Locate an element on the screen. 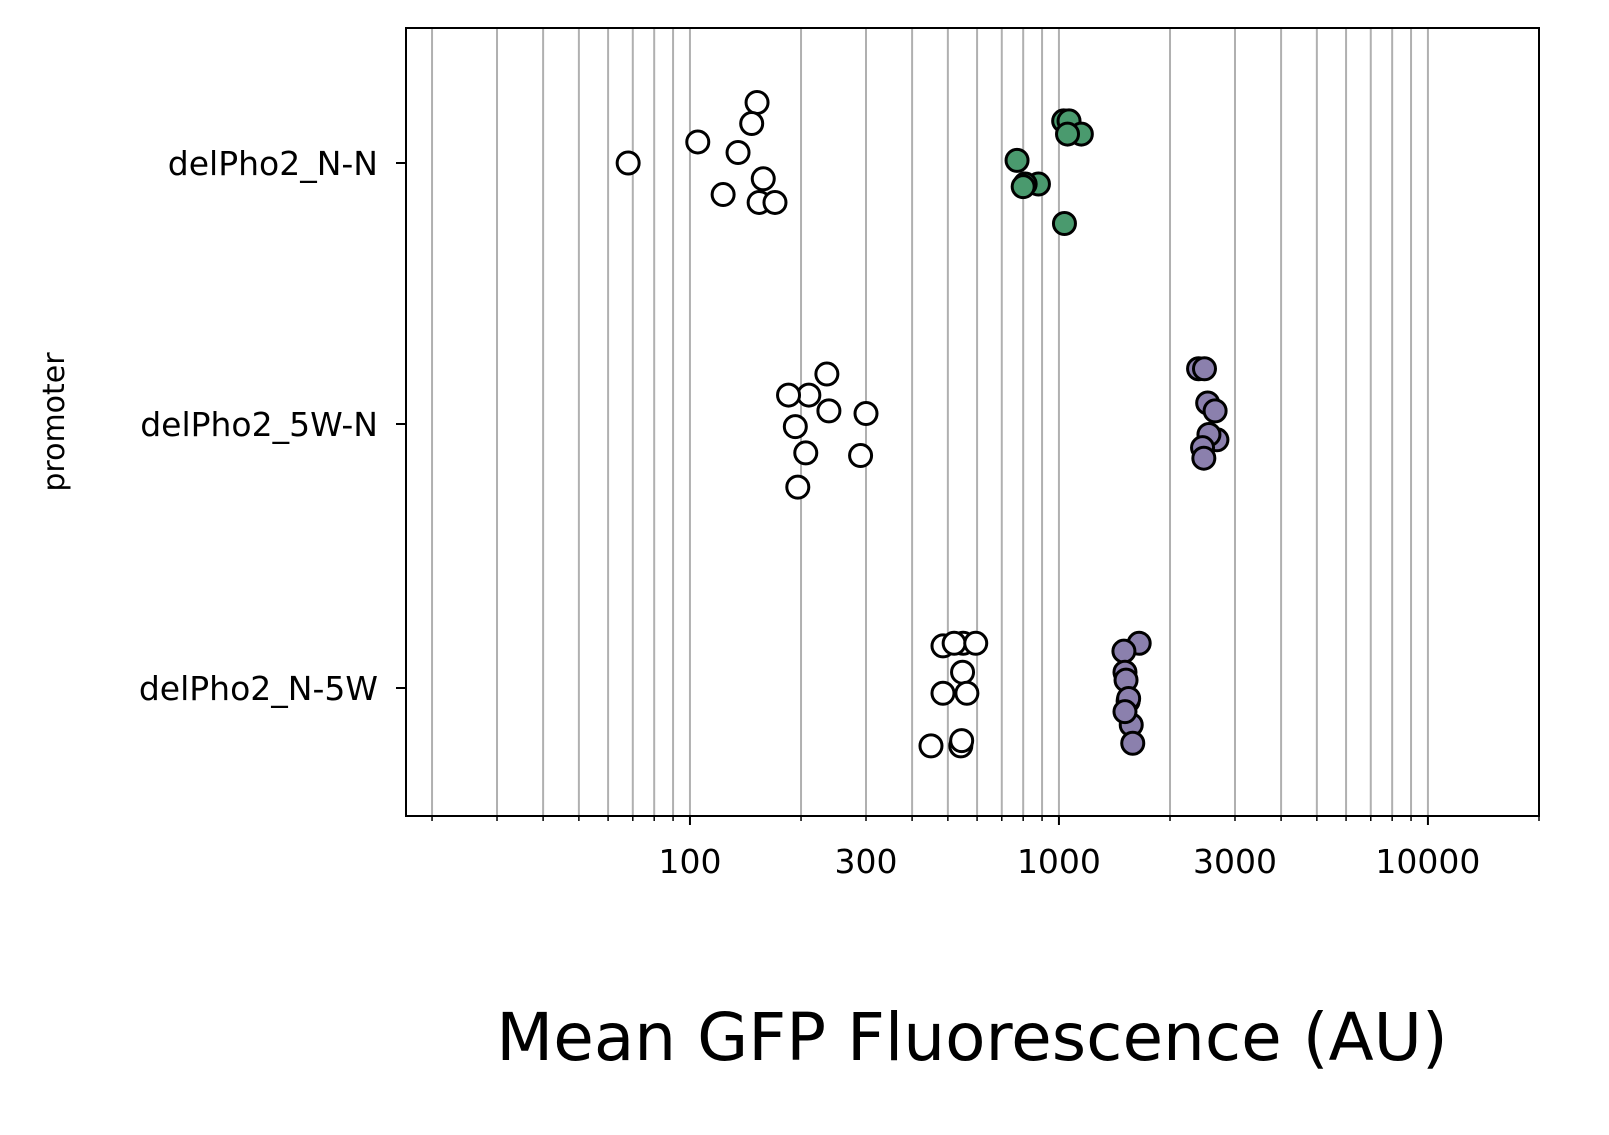 Image resolution: width=1609 pixels, height=1135 pixels. x-axis-label: Mean GFP Fluorescence (AU) is located at coordinates (971, 1037).